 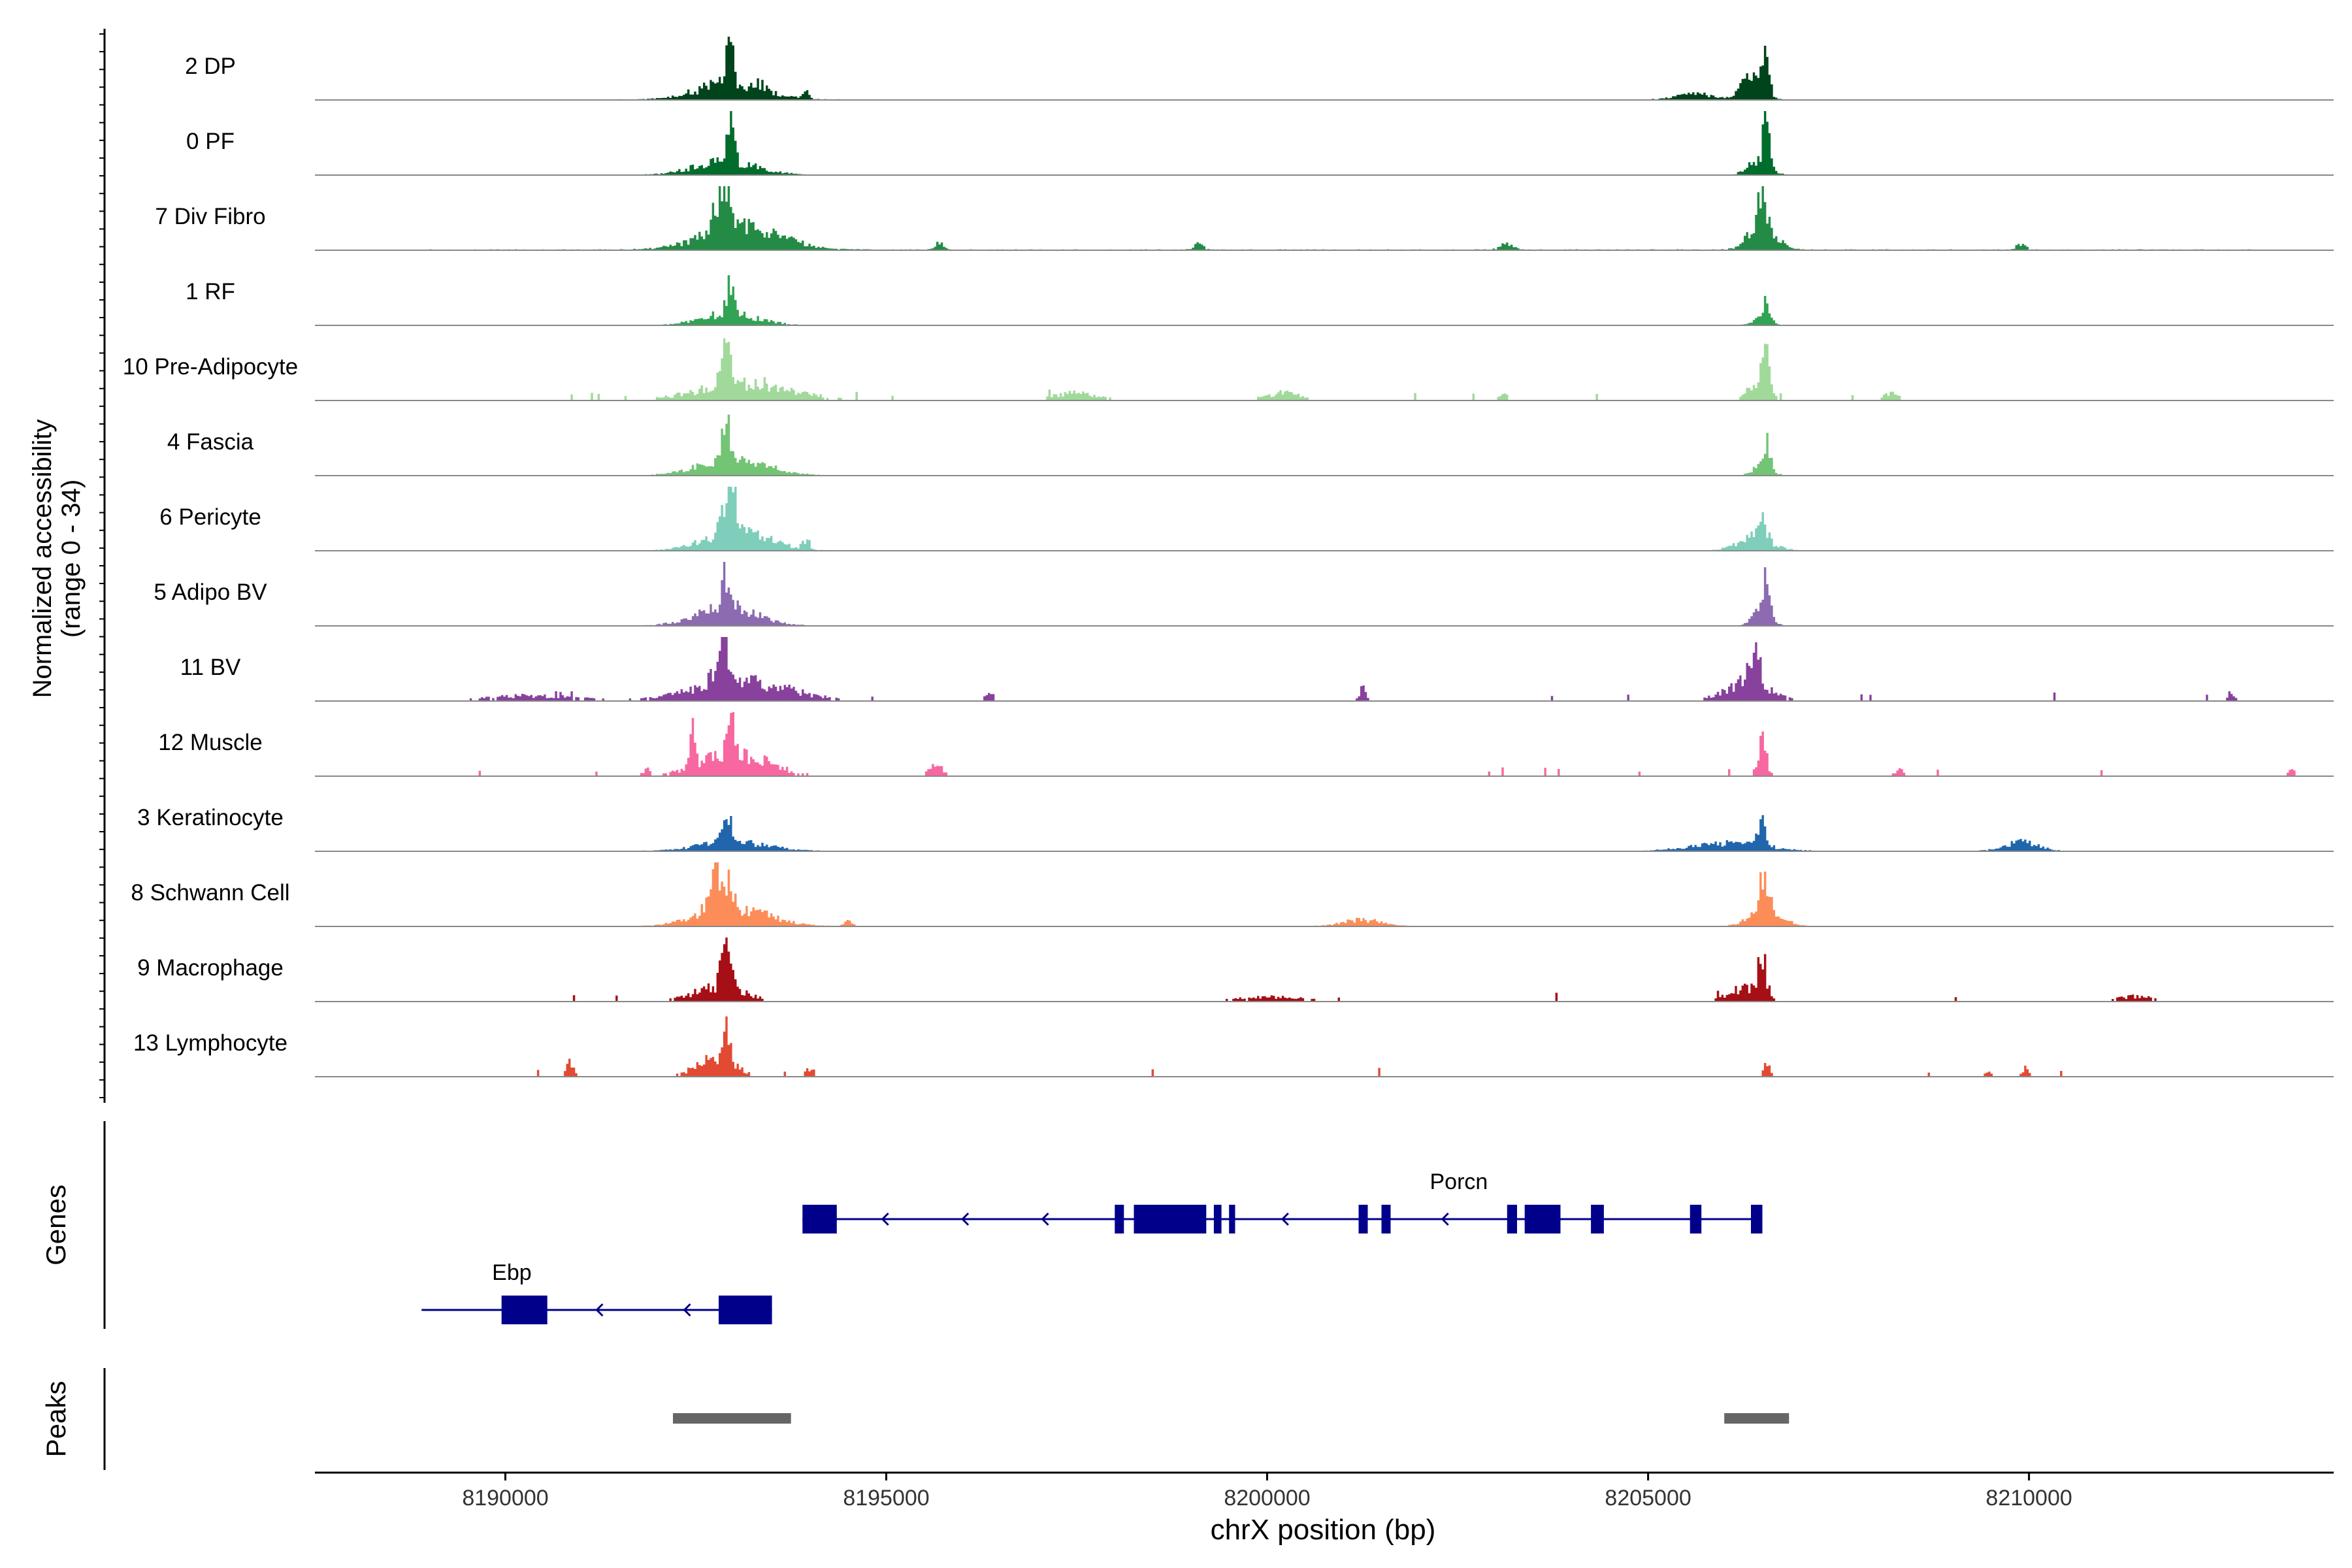 I want to click on track-label: 12 Muscle, so click(x=210, y=742).